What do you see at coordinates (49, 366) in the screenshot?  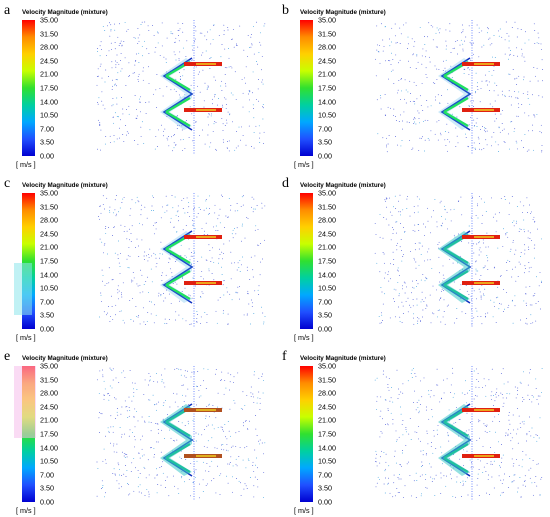 I see `colorbar-tick-label: 35.00` at bounding box center [49, 366].